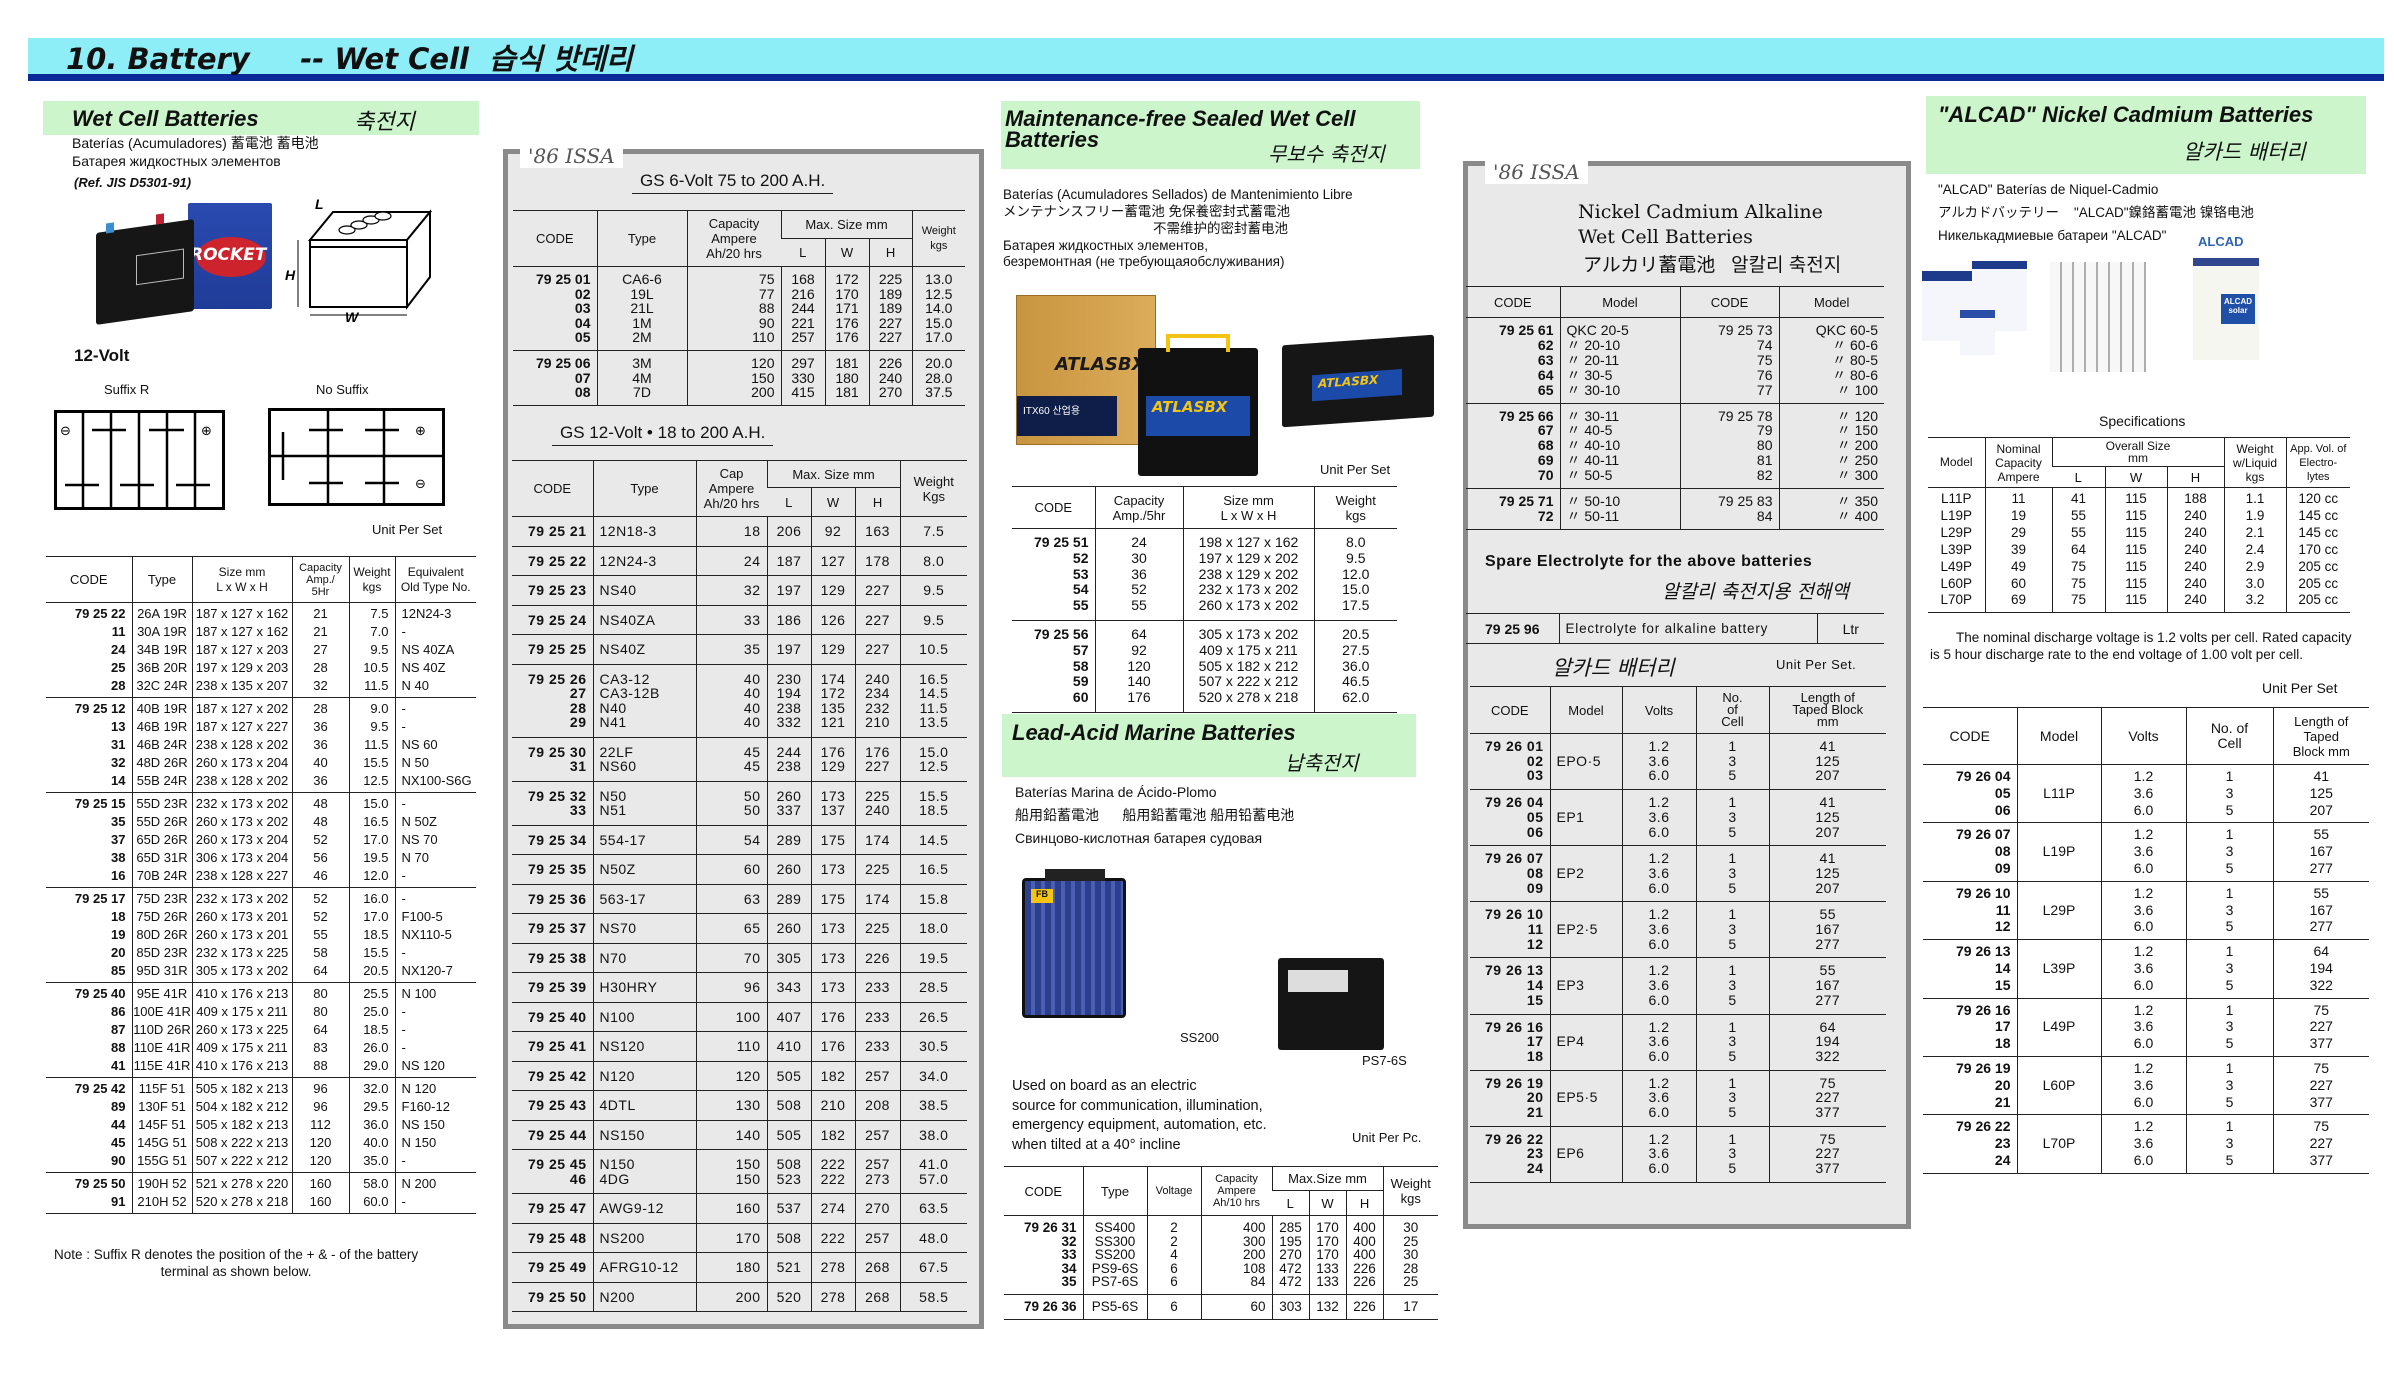 Image resolution: width=2394 pixels, height=1378 pixels. I want to click on ss200-battery-image: FB, so click(1074, 943).